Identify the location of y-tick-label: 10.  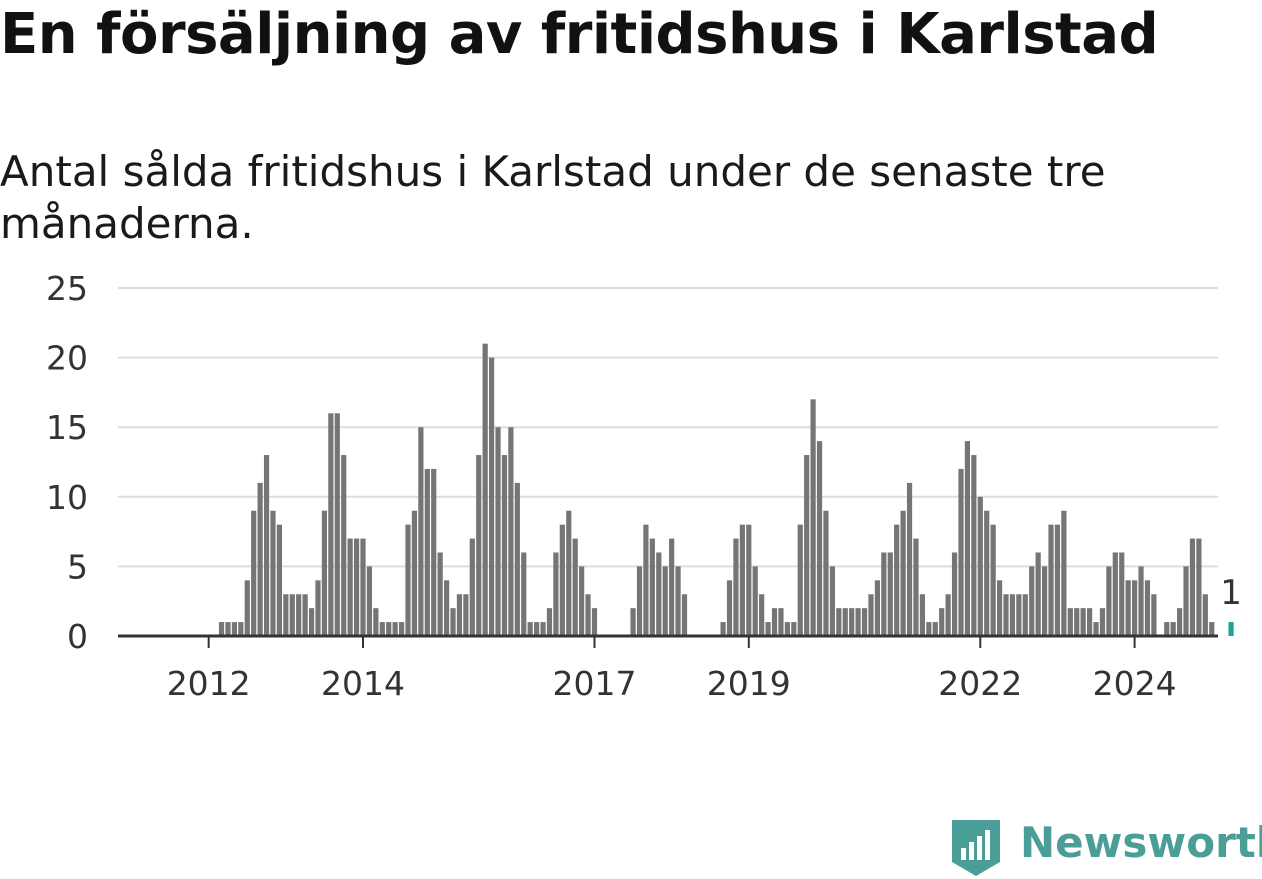
(67, 497).